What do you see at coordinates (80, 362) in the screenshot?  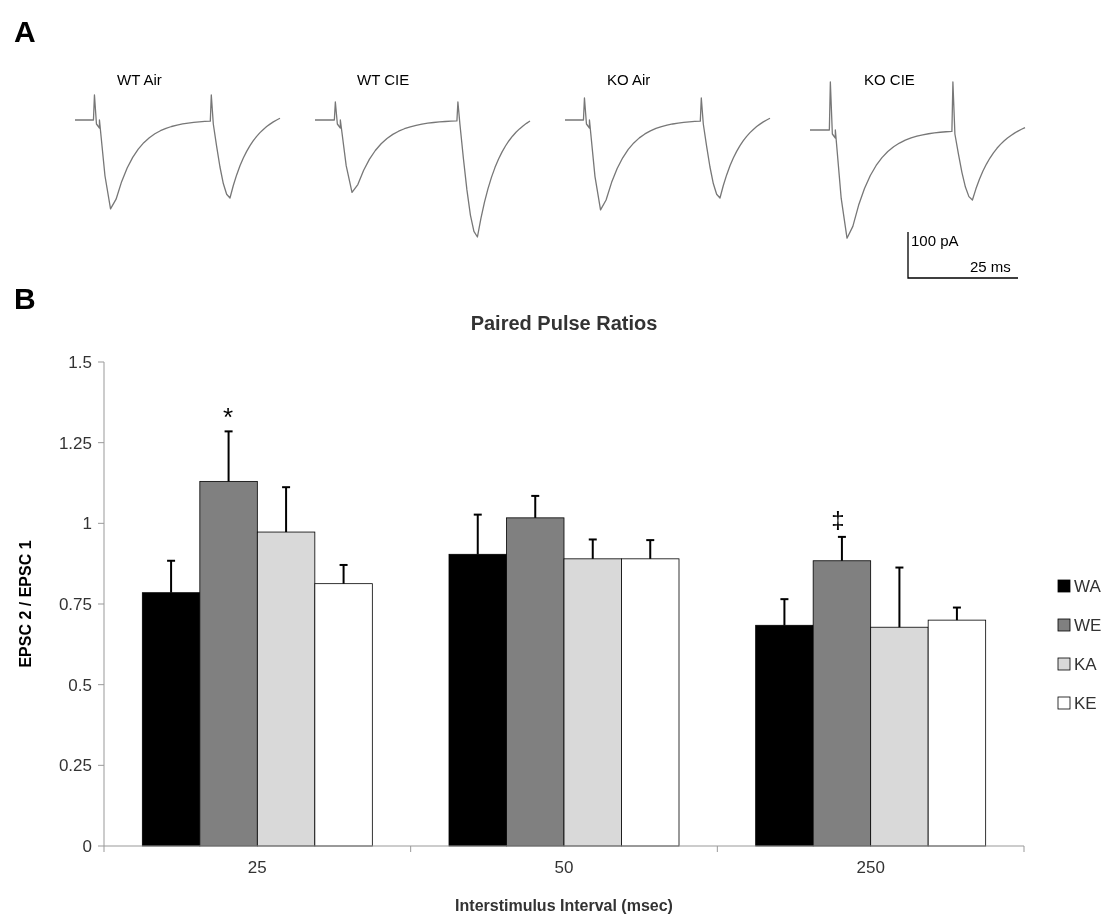 I see `y-tick-label: 1.5` at bounding box center [80, 362].